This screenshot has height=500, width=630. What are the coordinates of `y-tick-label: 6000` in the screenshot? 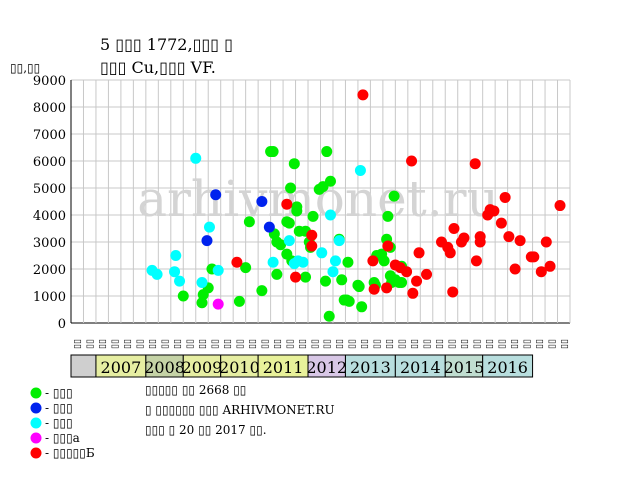 It's located at (49, 162).